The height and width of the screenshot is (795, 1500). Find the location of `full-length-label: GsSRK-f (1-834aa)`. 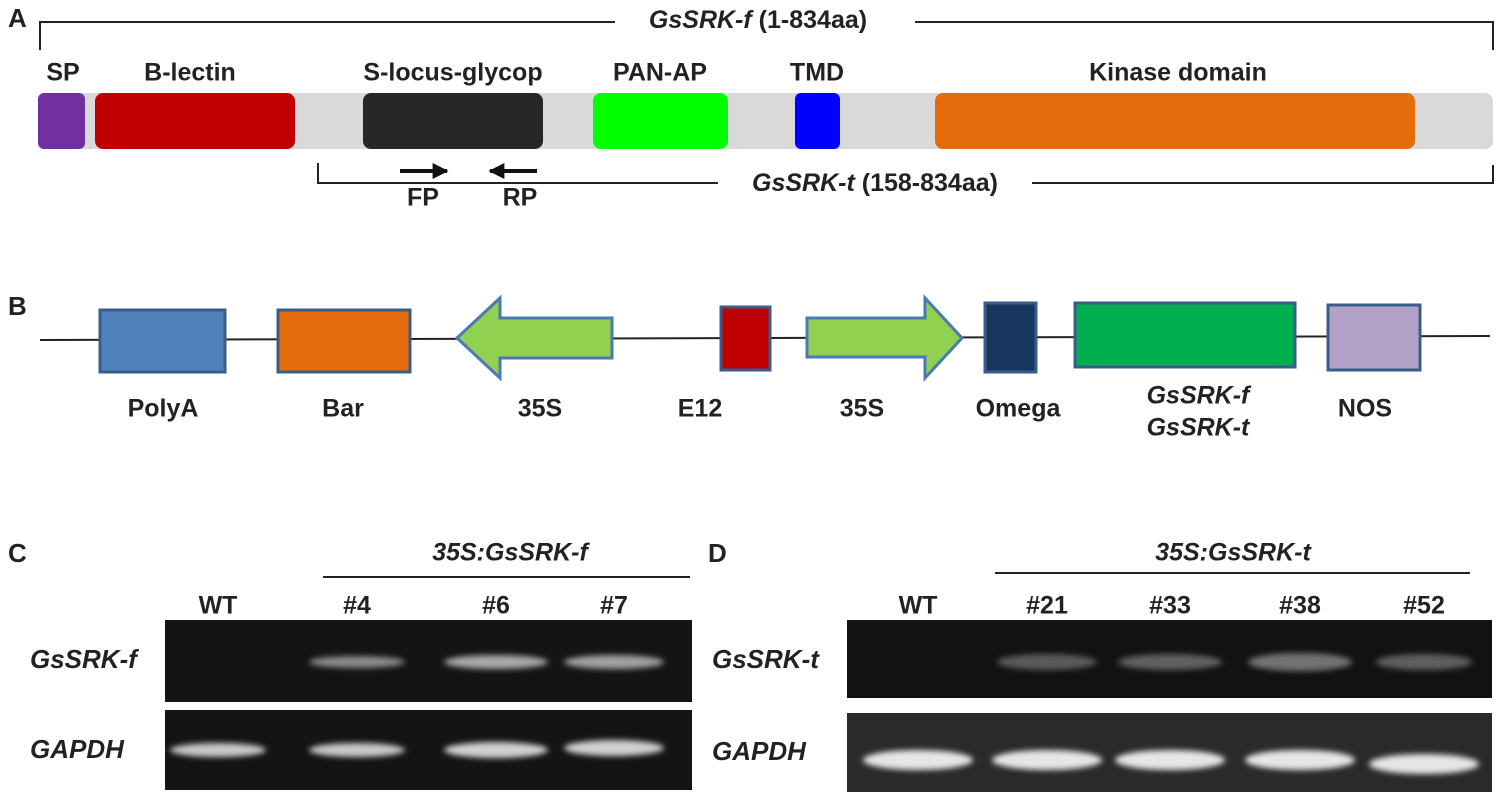

full-length-label: GsSRK-f (1-834aa) is located at coordinates (758, 20).